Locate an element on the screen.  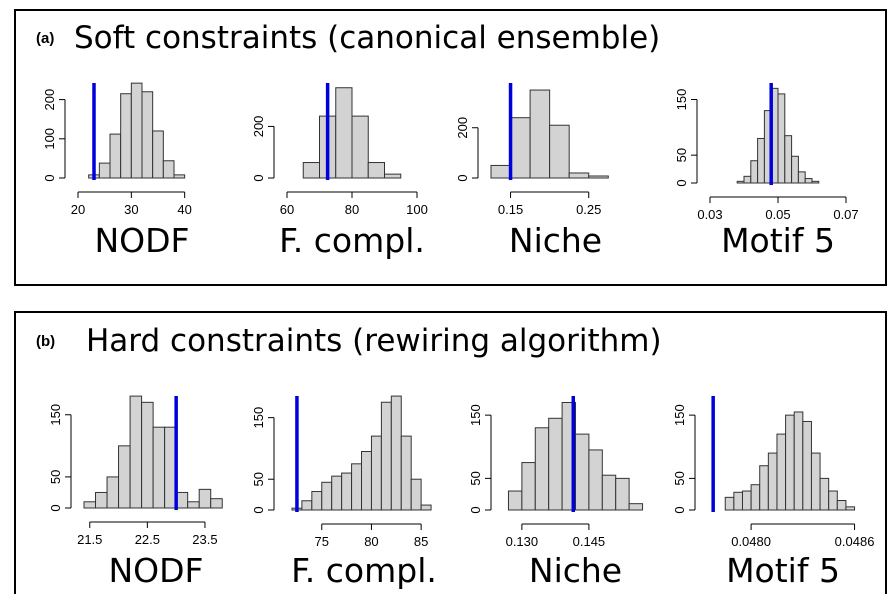
panel-b-niche-y-tick-label-1: 50 is located at coordinates (475, 478).